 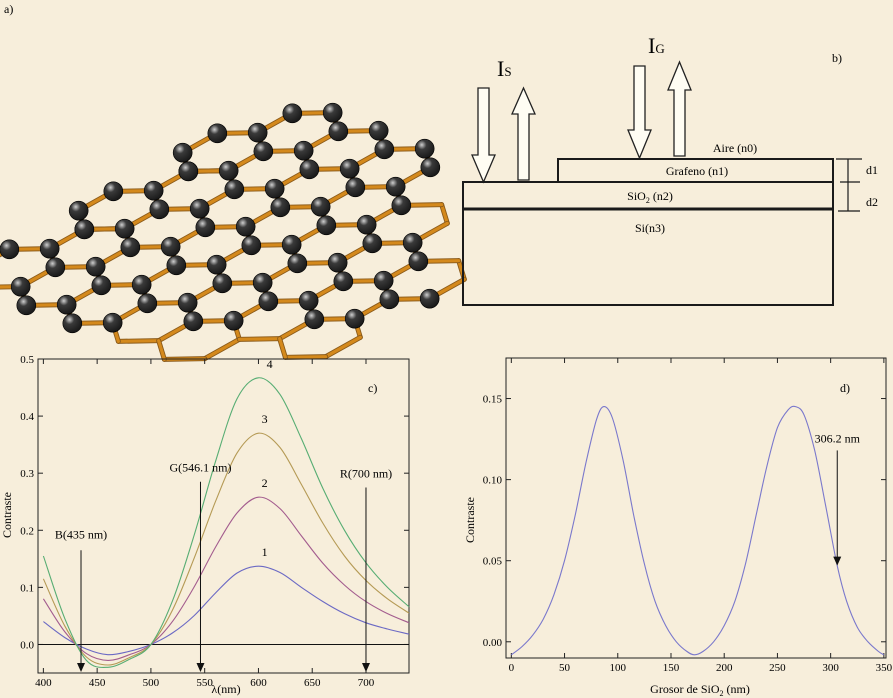 I want to click on wavelength-label-green: G(546.1 nm), so click(x=200, y=468).